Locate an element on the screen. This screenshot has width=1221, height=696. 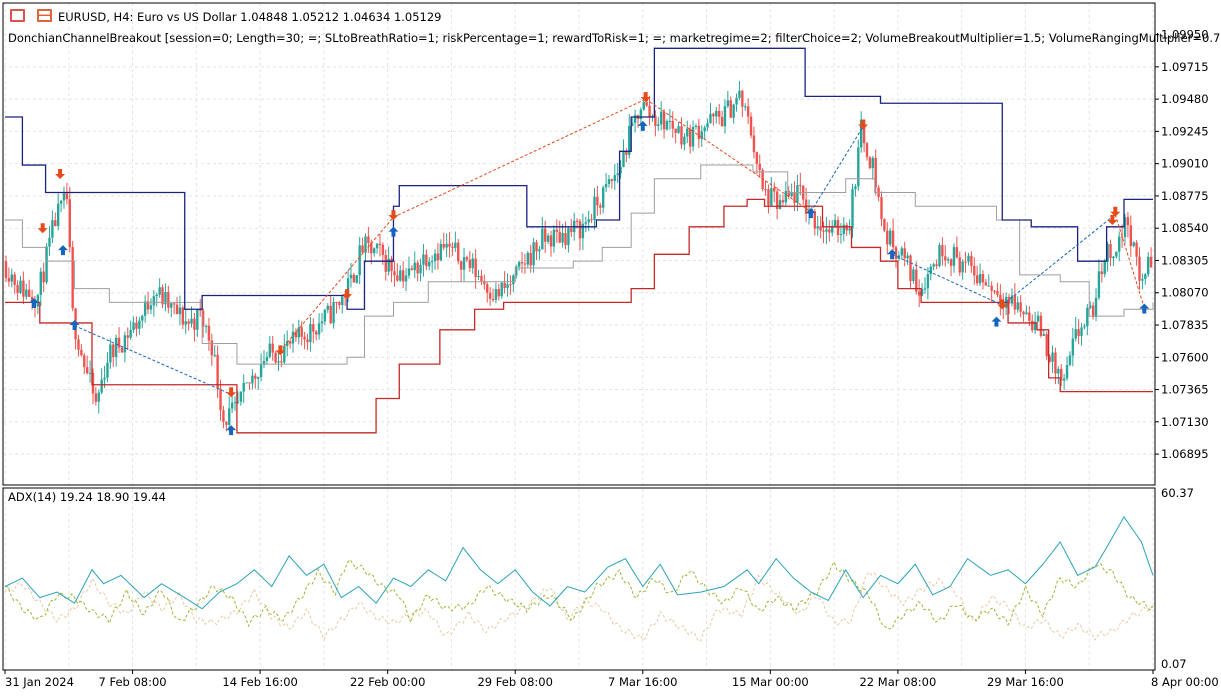
price-axis-label: 1.07365 is located at coordinates (1185, 390).